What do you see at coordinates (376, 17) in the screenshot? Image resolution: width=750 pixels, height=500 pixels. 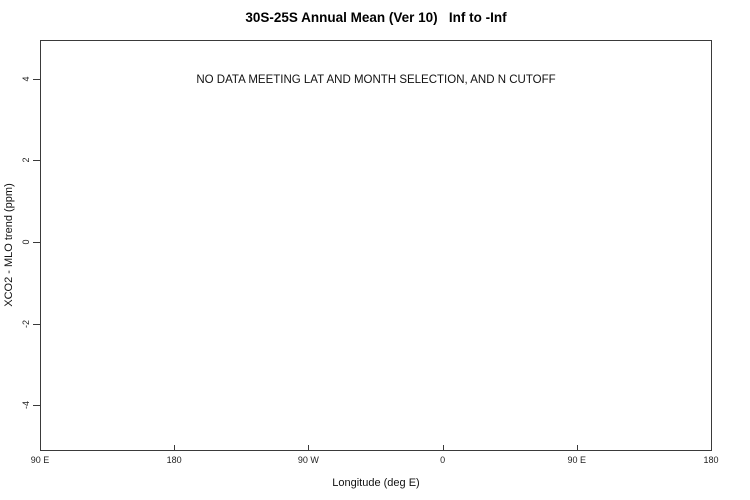 I see `chart-title: 30S-25S Annual Mean (Ver 10) Inf to -Inf` at bounding box center [376, 17].